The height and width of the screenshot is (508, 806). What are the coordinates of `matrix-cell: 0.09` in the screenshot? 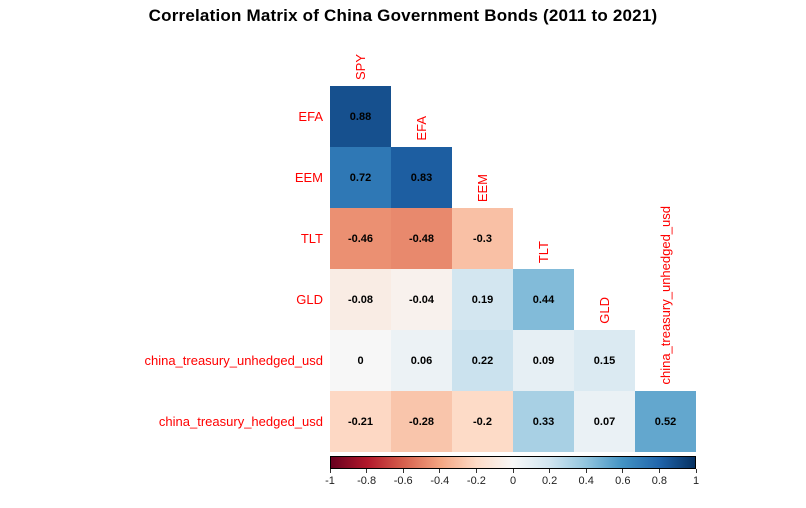 It's located at (543, 360).